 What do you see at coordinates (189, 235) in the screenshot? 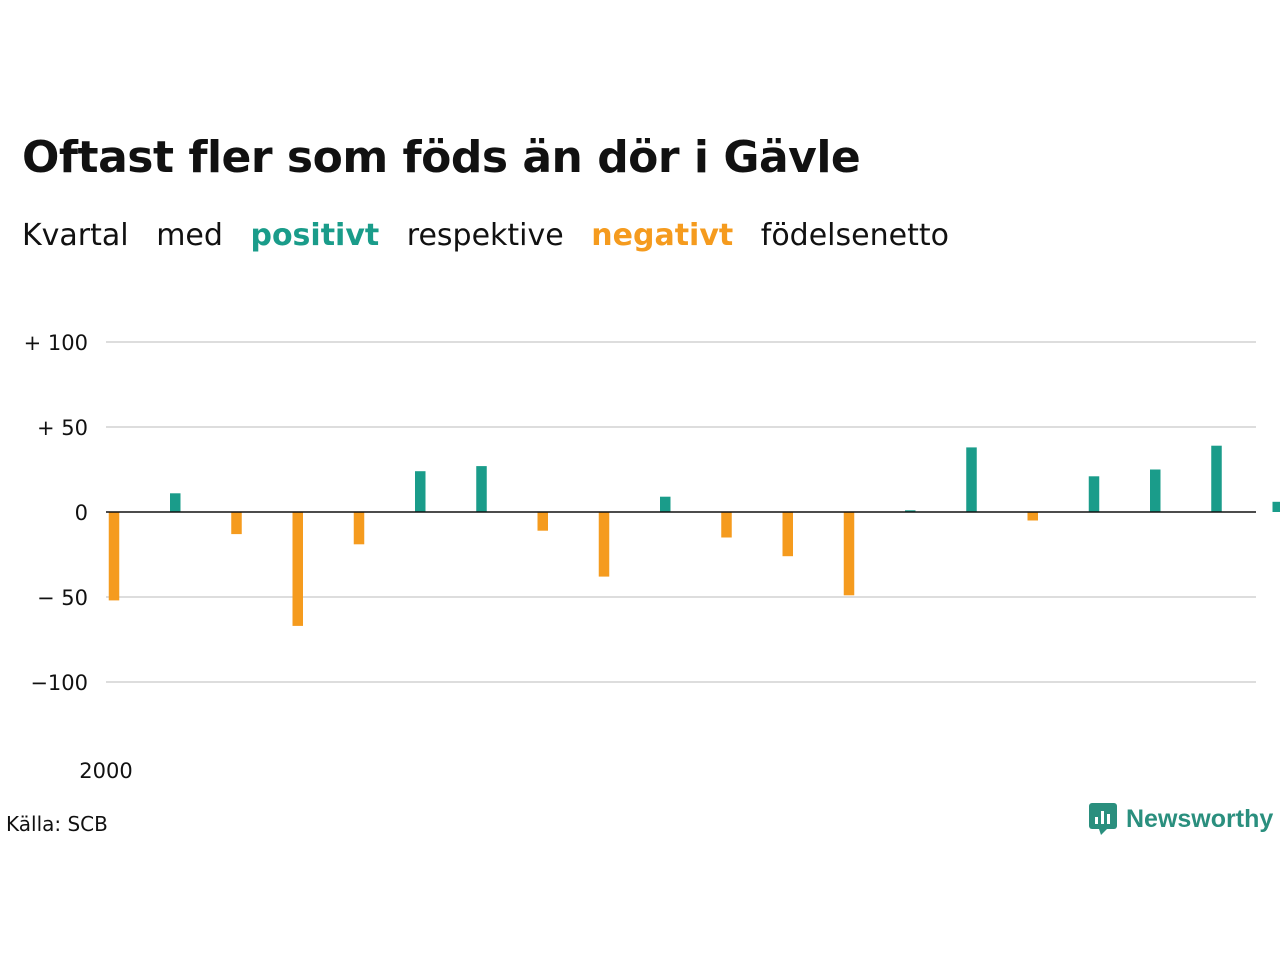
I see `subtitle-word-med: med` at bounding box center [189, 235].